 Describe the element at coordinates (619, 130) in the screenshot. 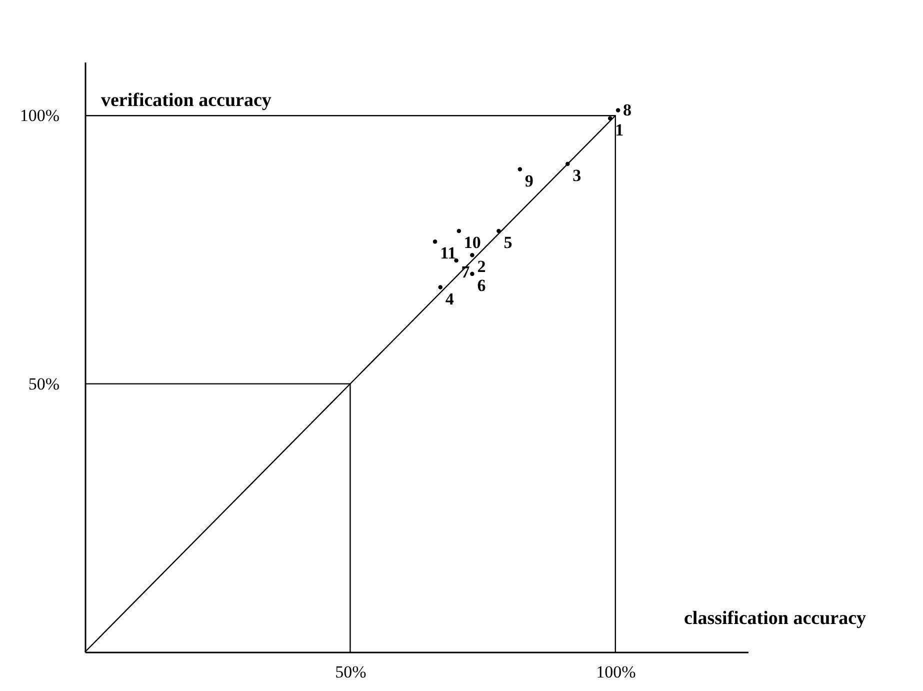

I see `series-label: 1` at that location.